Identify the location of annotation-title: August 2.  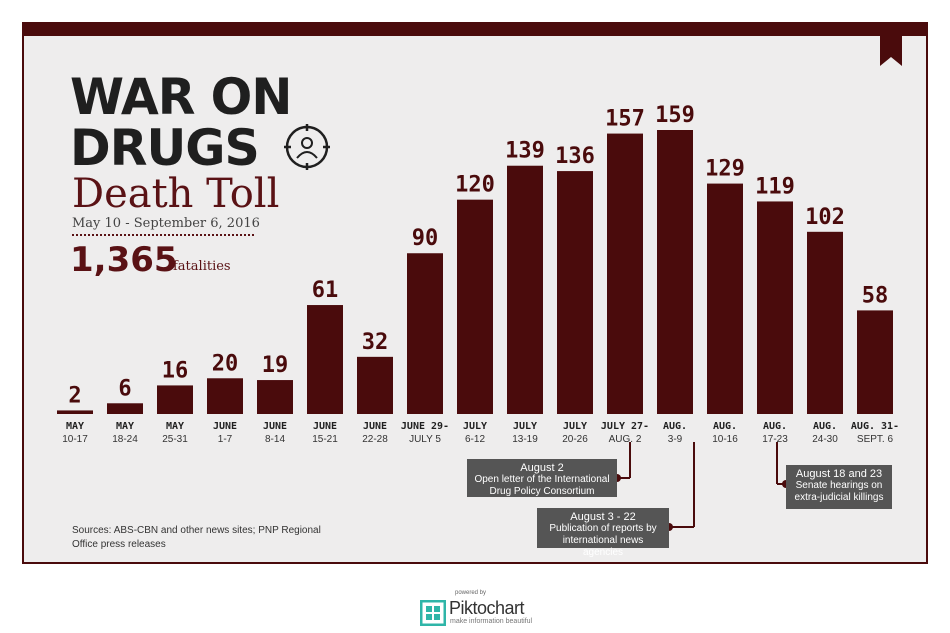
(542, 468).